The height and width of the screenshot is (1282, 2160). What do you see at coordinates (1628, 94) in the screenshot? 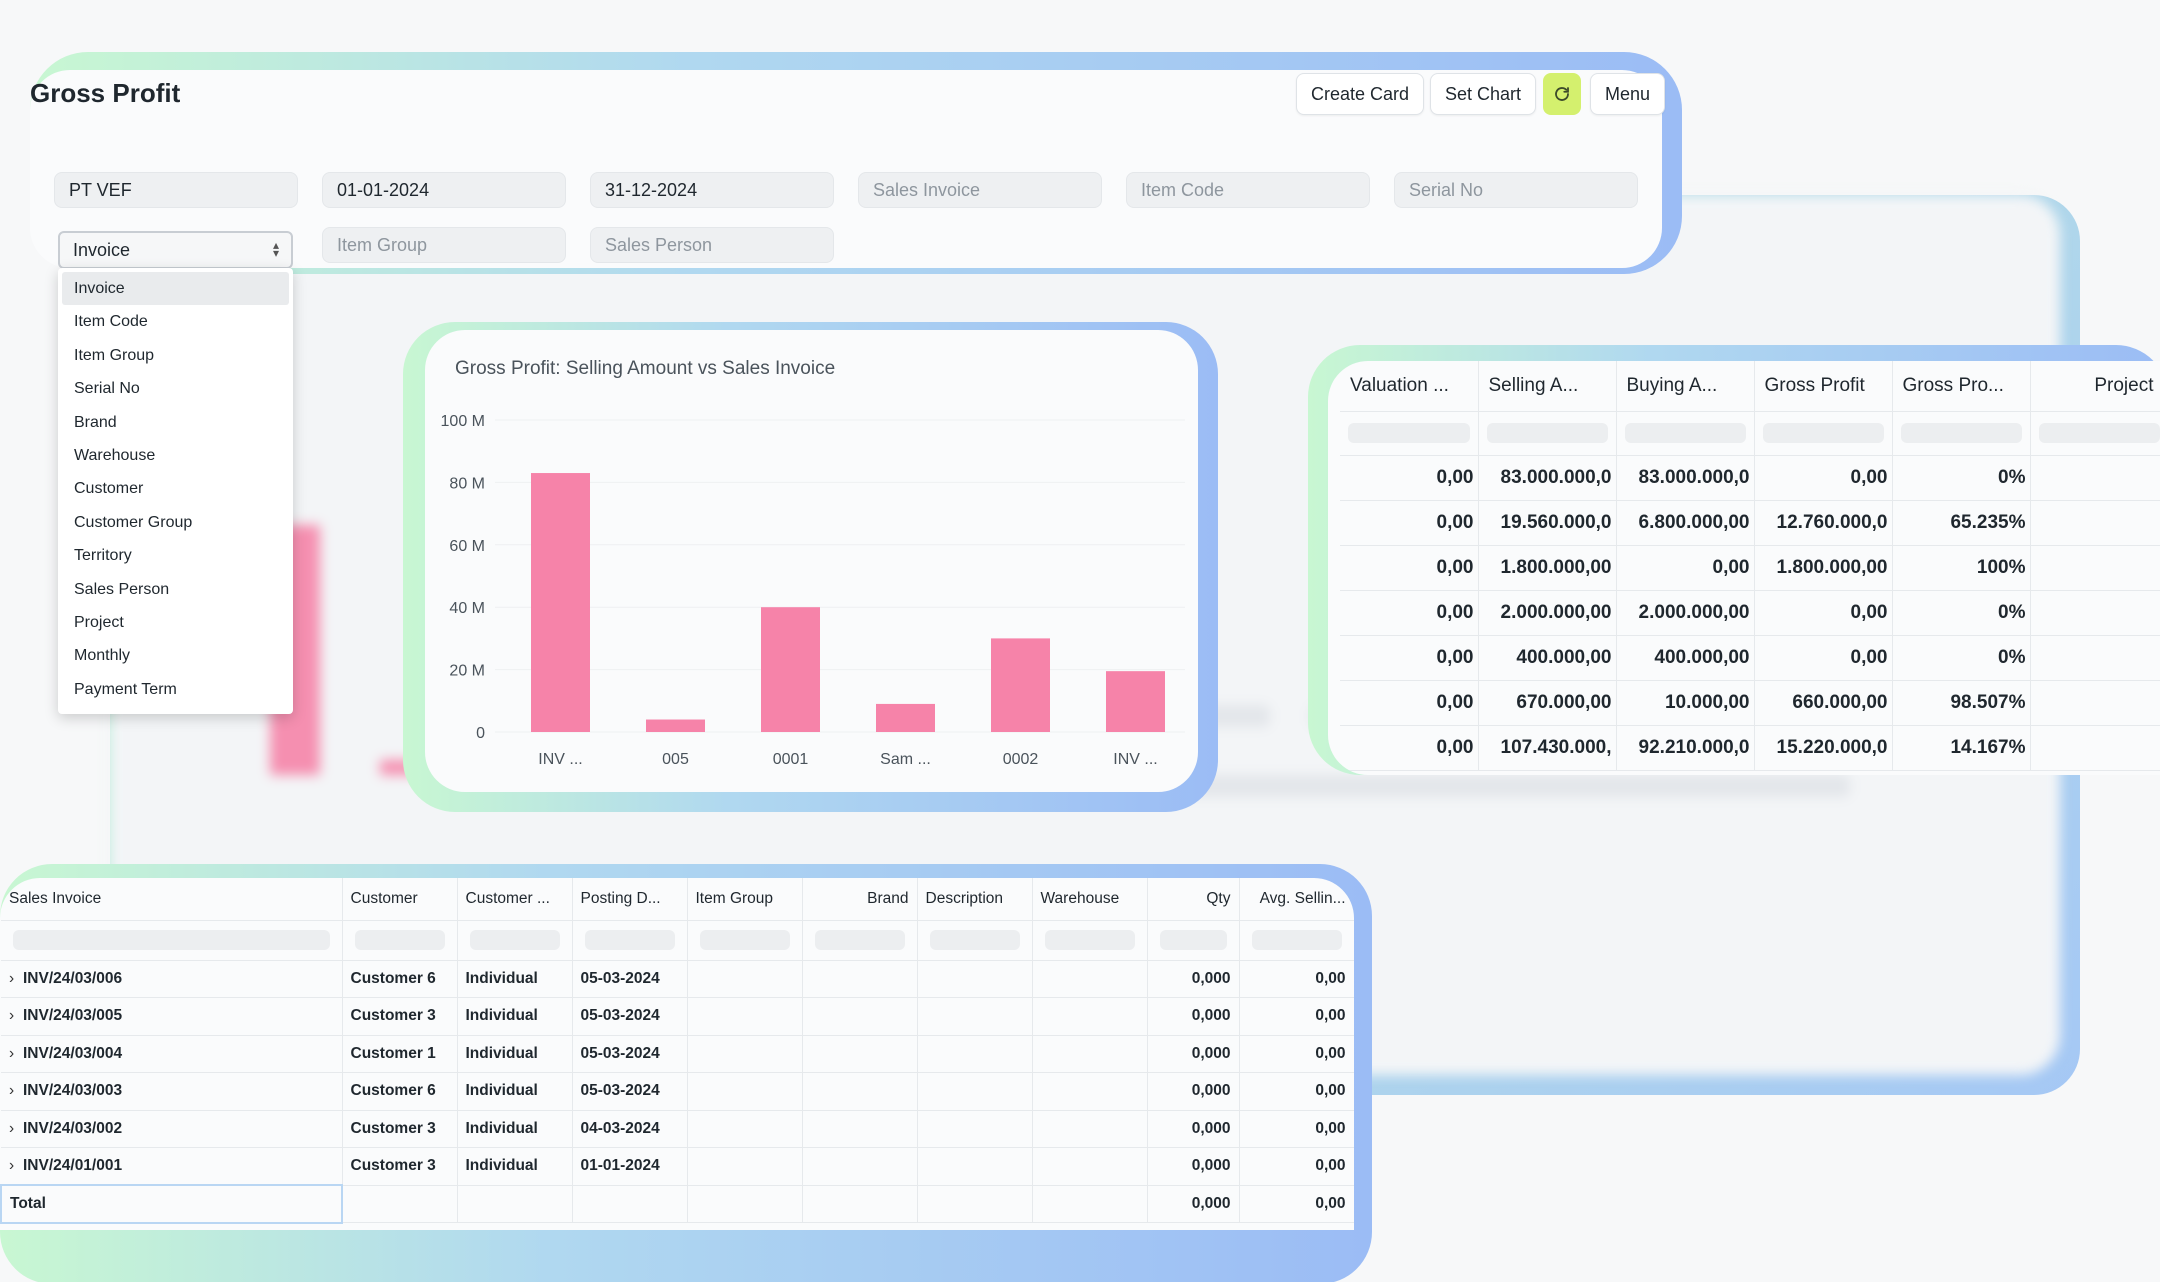
I see `menu-button: Menu` at bounding box center [1628, 94].